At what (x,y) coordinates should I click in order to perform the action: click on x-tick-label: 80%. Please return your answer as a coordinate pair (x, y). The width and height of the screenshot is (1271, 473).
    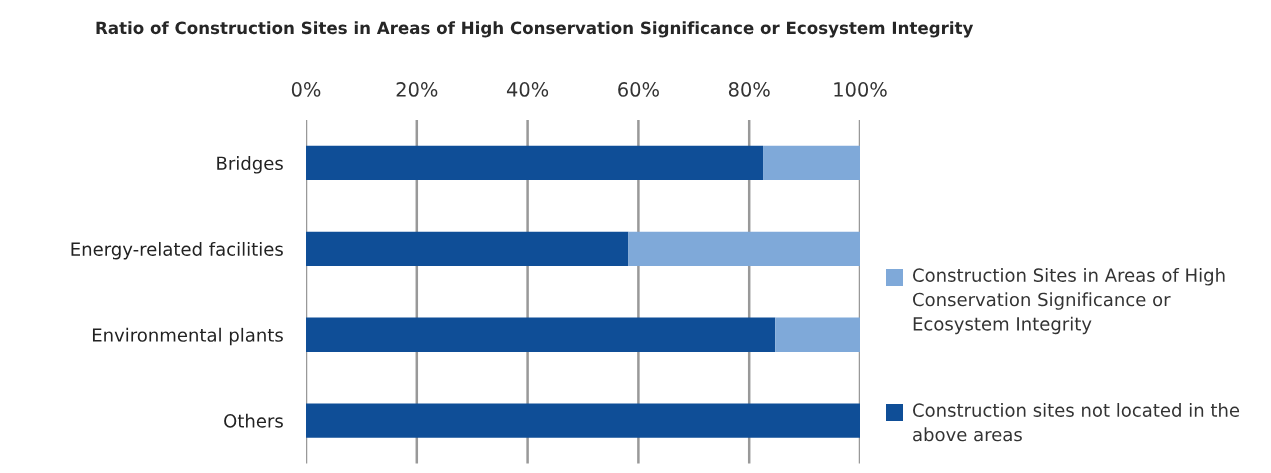
    Looking at the image, I should click on (749, 89).